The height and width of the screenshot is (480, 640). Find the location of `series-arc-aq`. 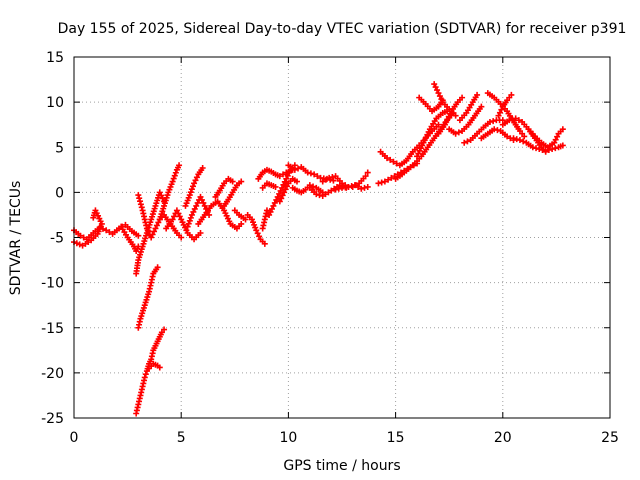

series-arc-aq is located at coordinates (545, 138).